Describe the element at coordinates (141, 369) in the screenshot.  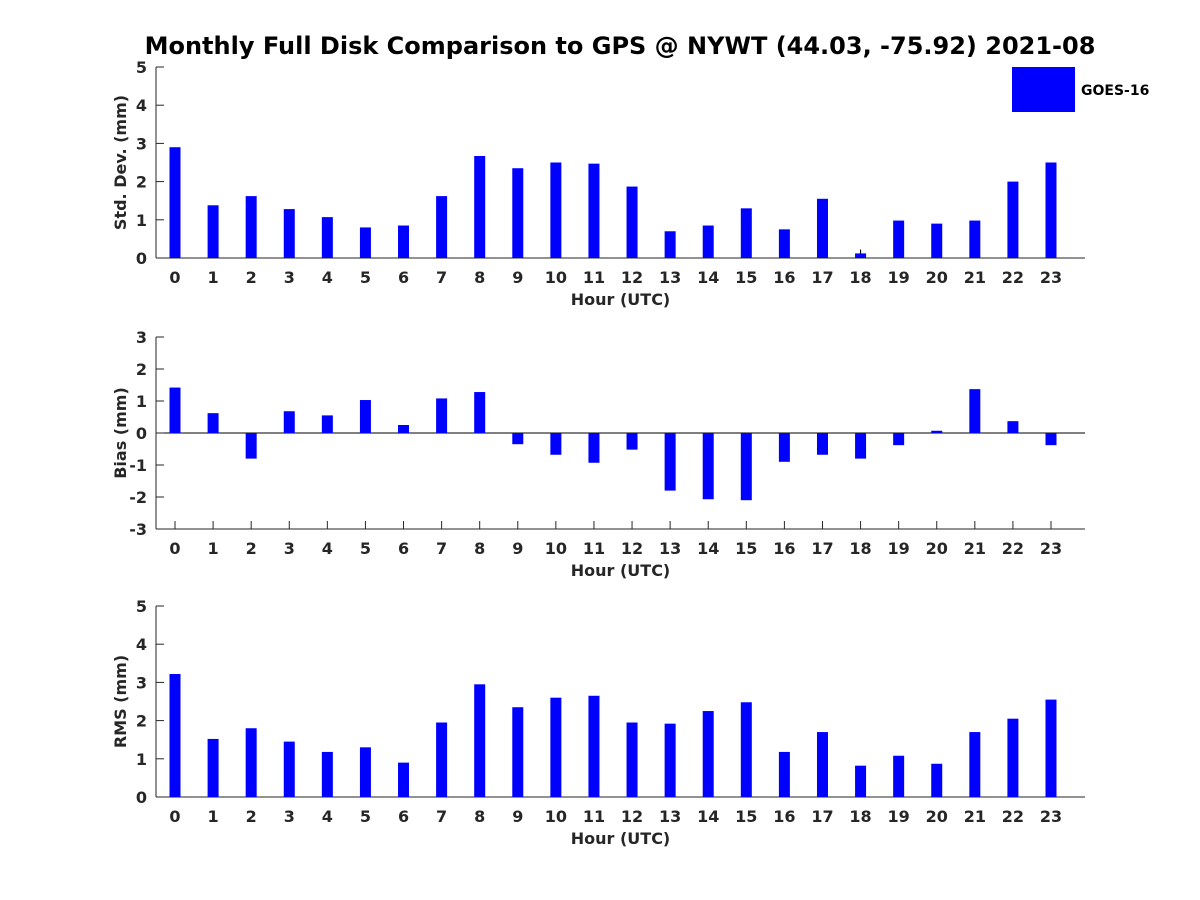
I see `y-tick-label: 2` at that location.